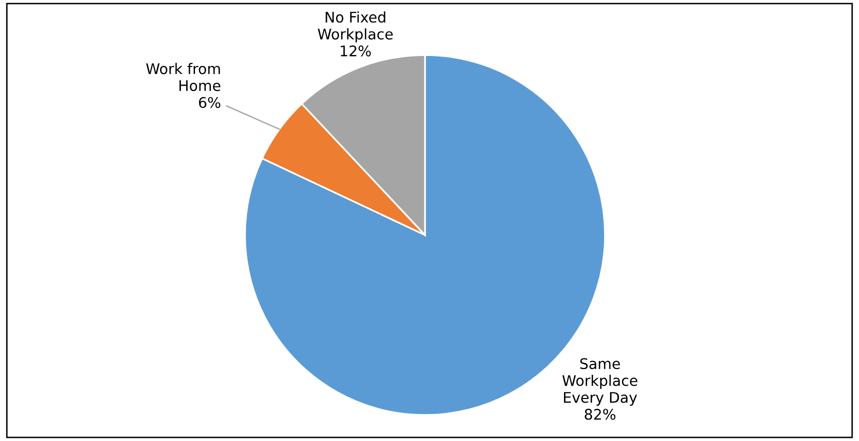 The height and width of the screenshot is (441, 859). I want to click on slice-label: No Fixed Workplace, so click(355, 26).